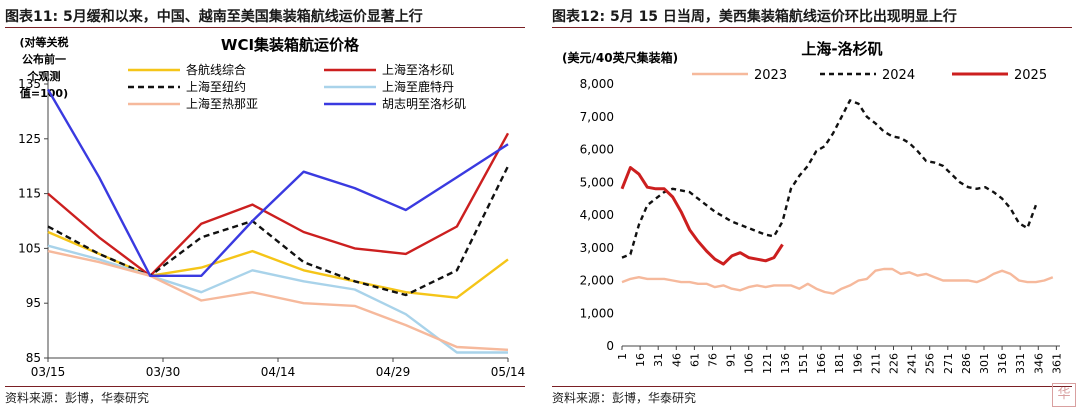  What do you see at coordinates (33, 358) in the screenshot?
I see `y-tick-label: 85` at bounding box center [33, 358].